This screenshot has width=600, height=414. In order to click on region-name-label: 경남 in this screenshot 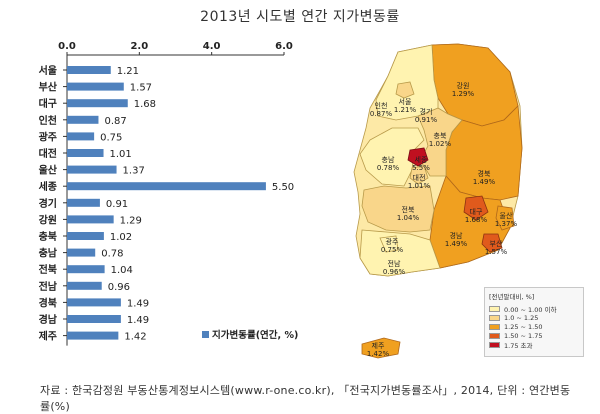, I will do `click(456, 235)`.